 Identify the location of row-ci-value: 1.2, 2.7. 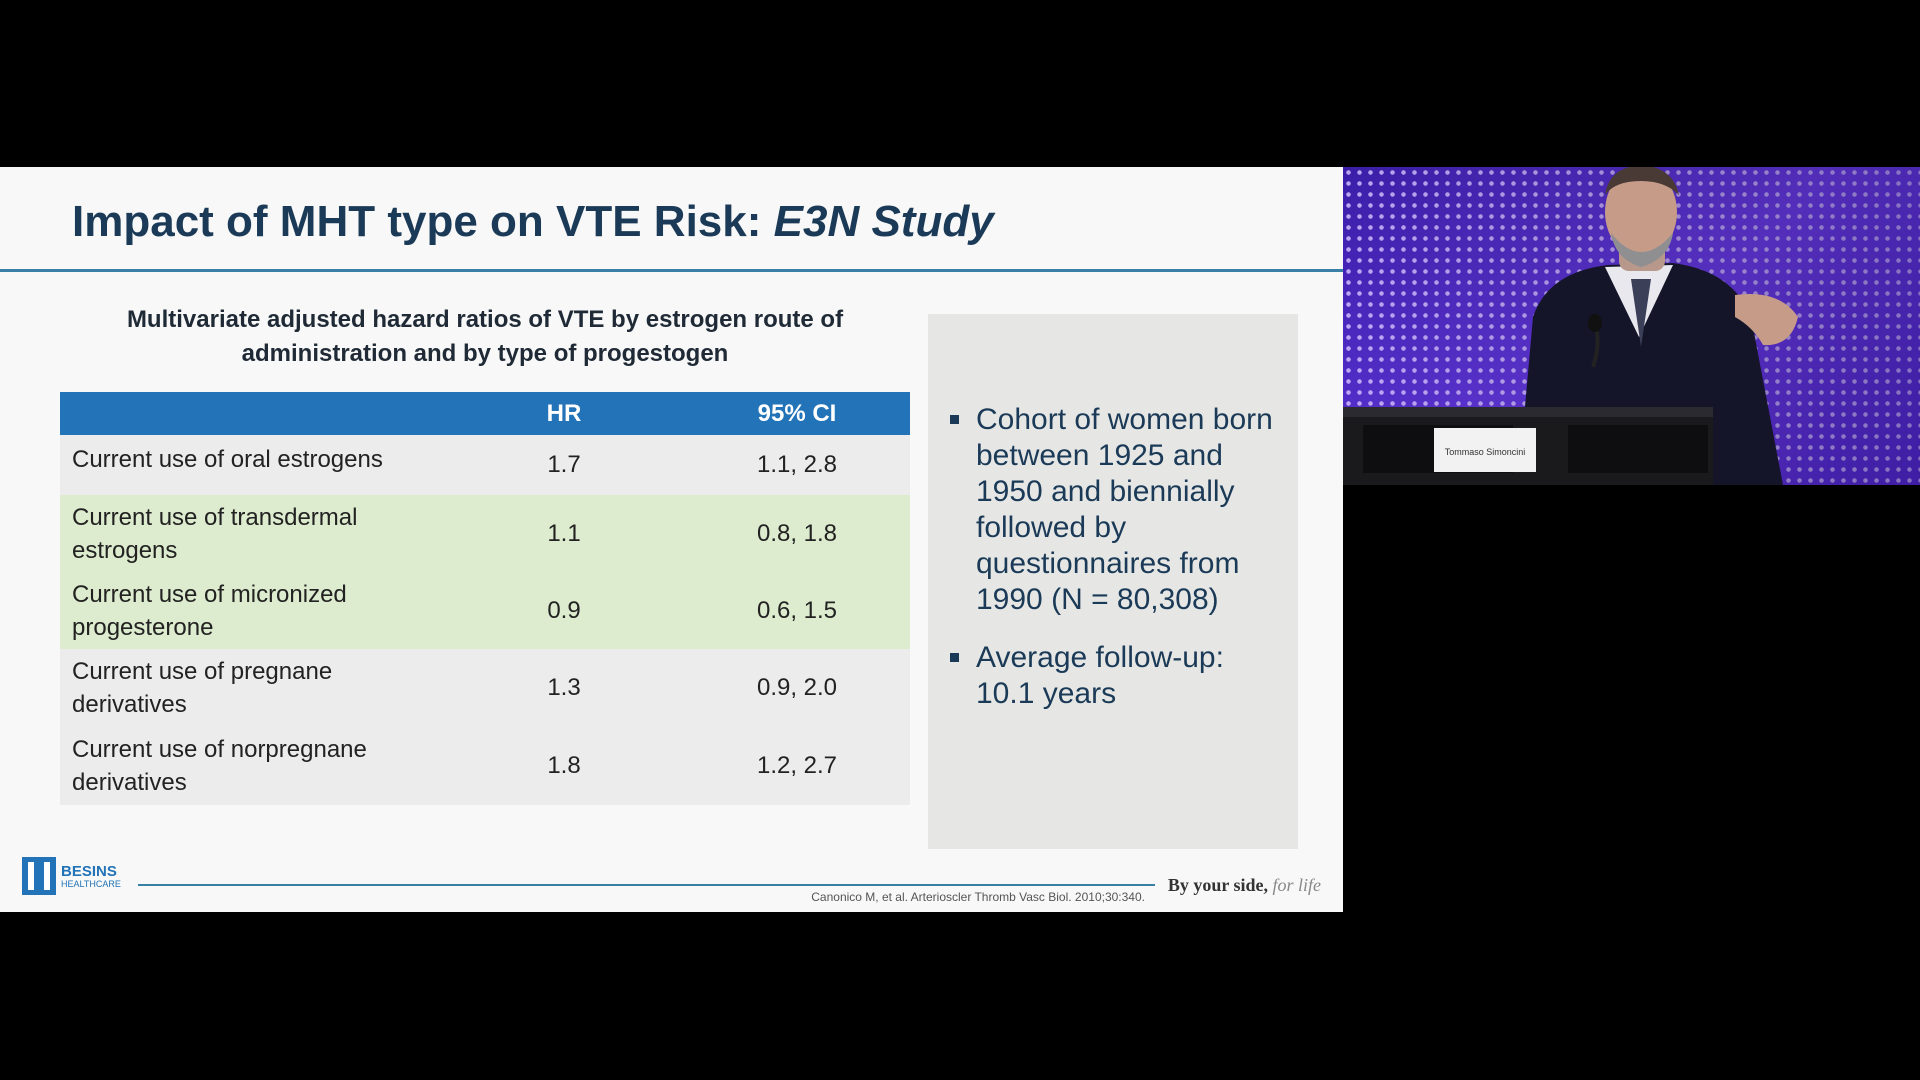
(797, 765).